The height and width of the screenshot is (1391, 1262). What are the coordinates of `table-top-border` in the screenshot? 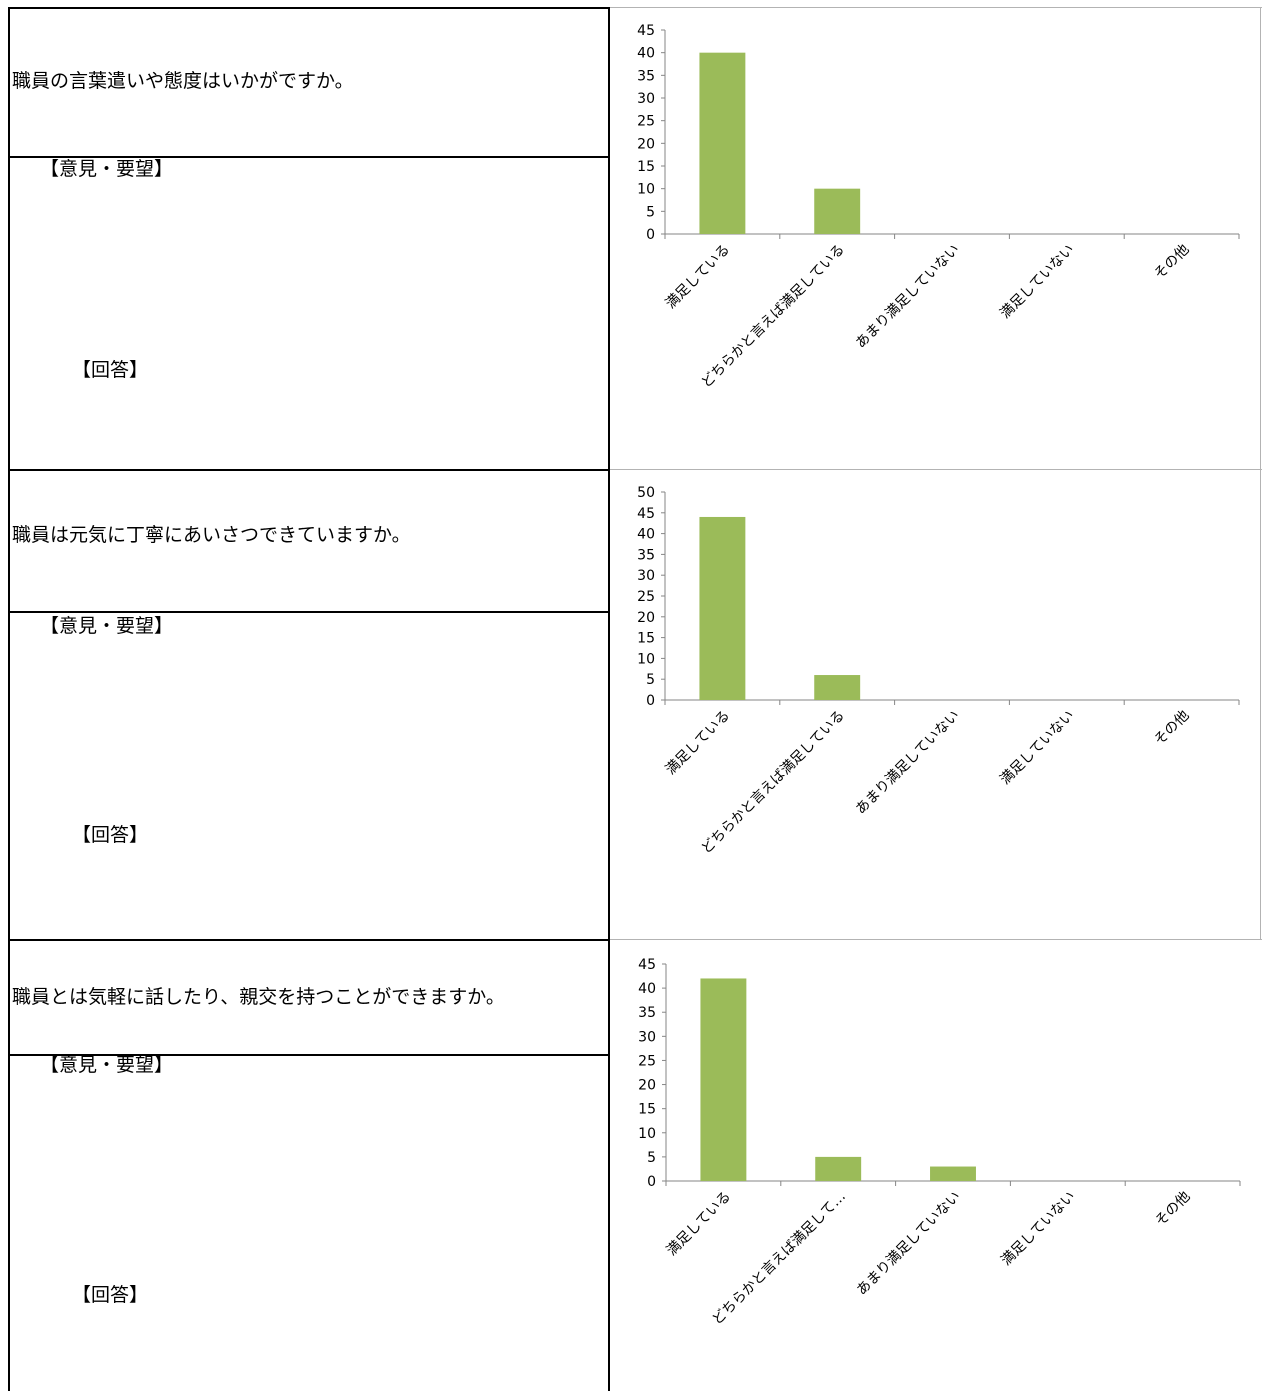 It's located at (309, 8).